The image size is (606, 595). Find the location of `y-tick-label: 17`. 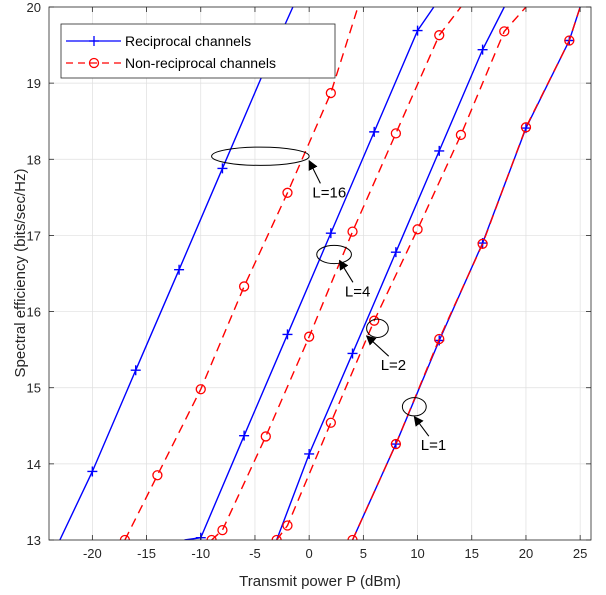

y-tick-label: 17 is located at coordinates (34, 235).